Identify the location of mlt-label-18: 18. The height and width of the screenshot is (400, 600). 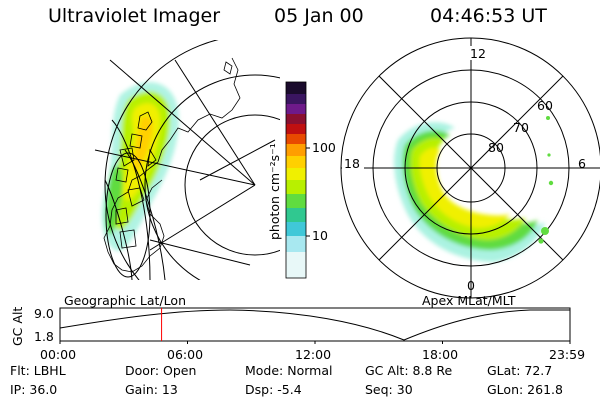
(352, 163).